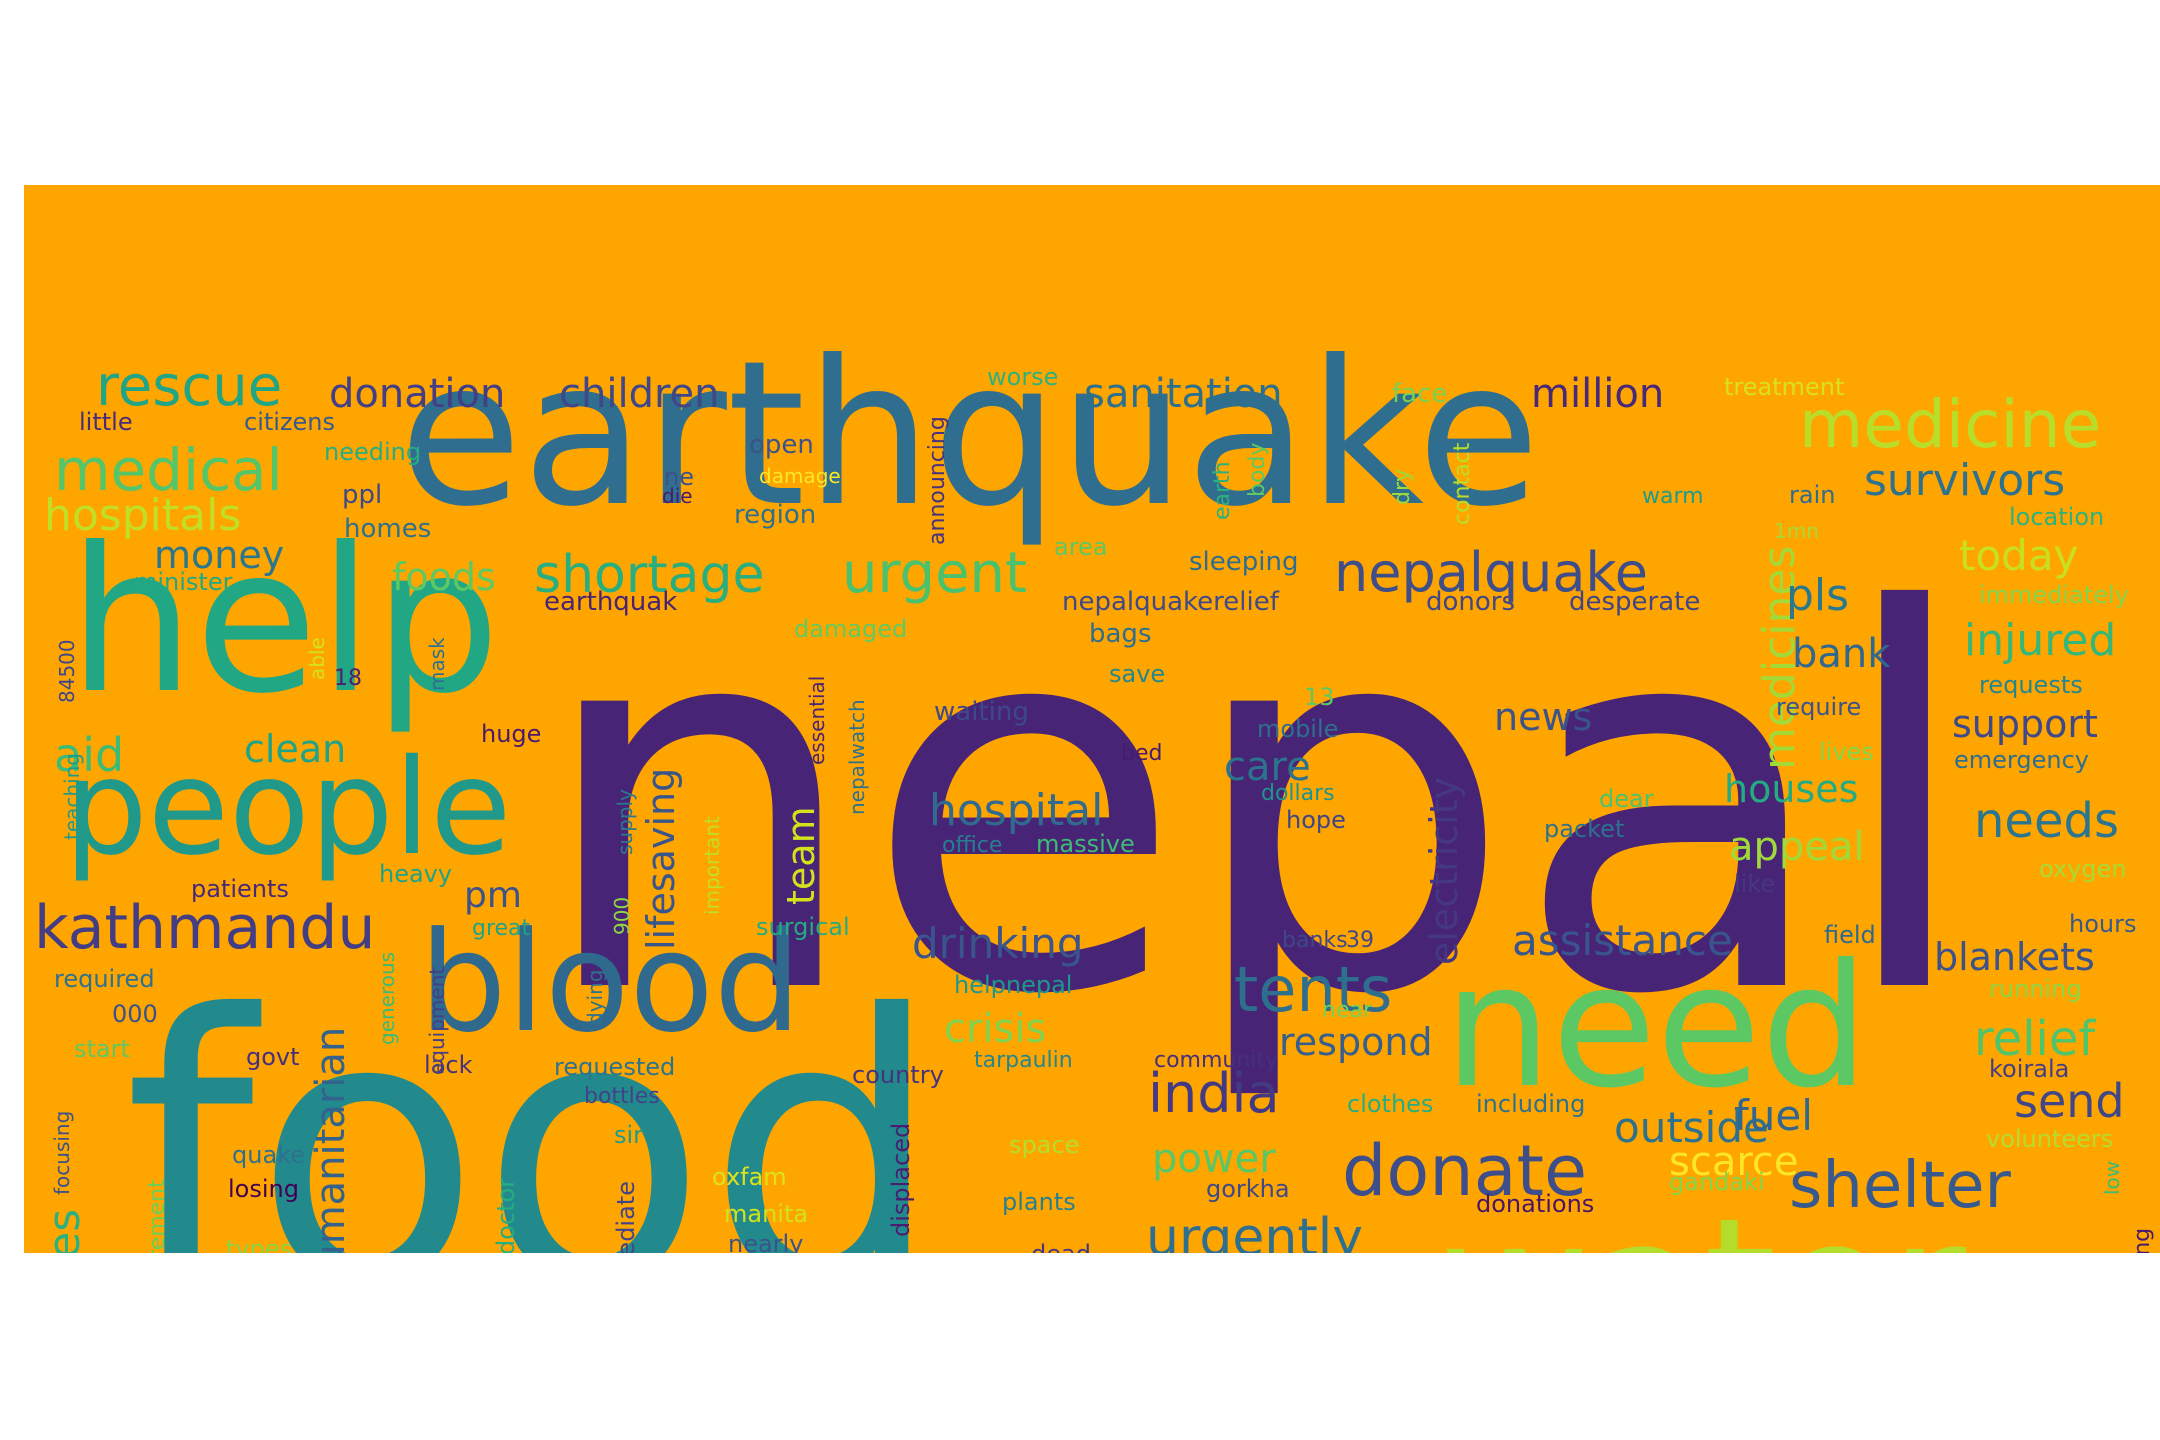 Image resolution: width=2160 pixels, height=1440 pixels. I want to click on word-dollars: dollars, so click(1298, 793).